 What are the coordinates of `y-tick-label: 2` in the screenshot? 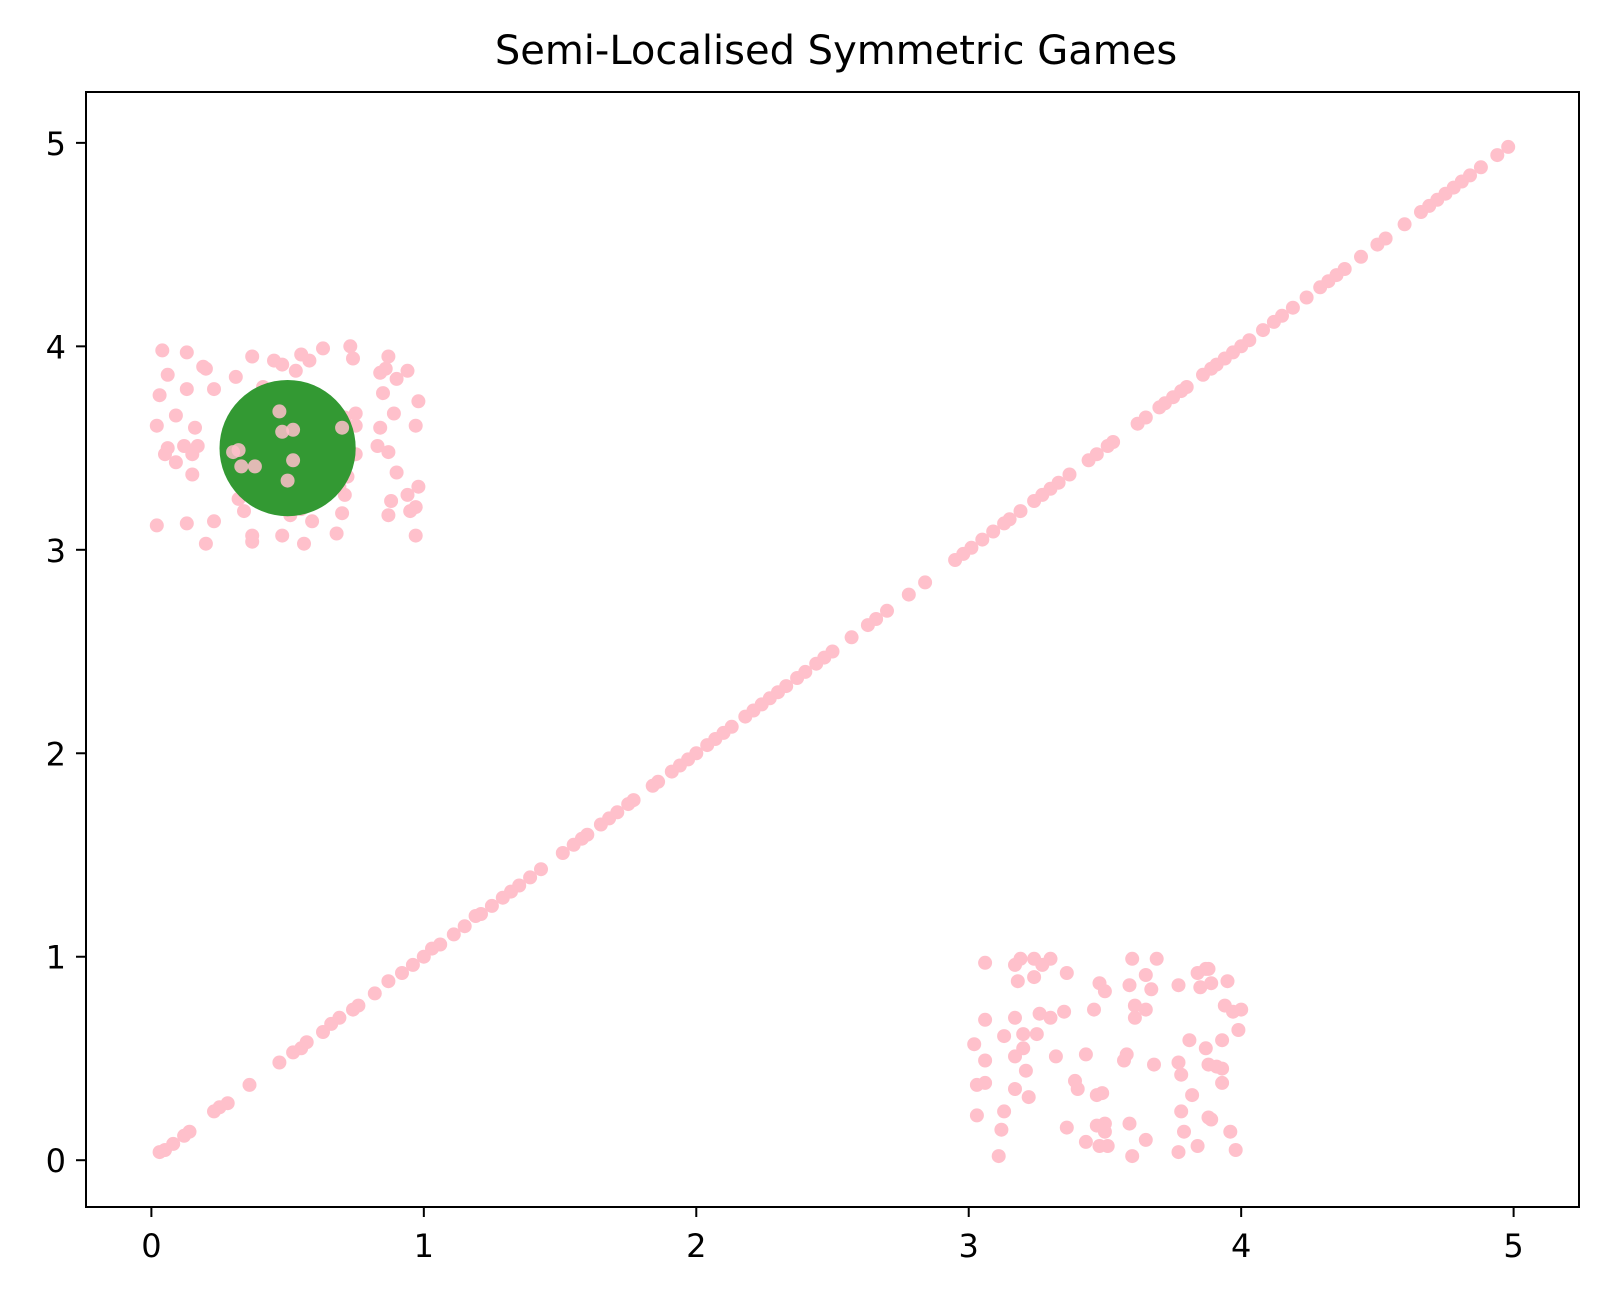 It's located at (56, 754).